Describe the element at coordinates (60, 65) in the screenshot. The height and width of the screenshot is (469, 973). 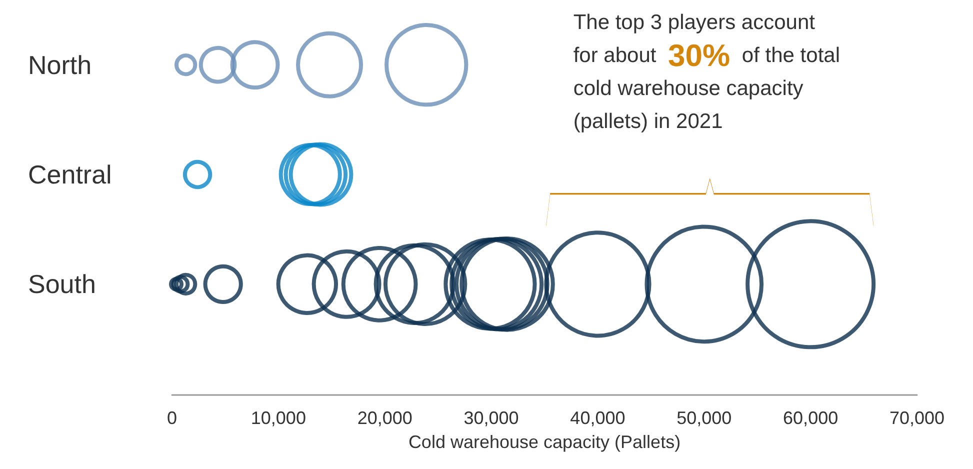
I see `y-tick-label: North` at that location.